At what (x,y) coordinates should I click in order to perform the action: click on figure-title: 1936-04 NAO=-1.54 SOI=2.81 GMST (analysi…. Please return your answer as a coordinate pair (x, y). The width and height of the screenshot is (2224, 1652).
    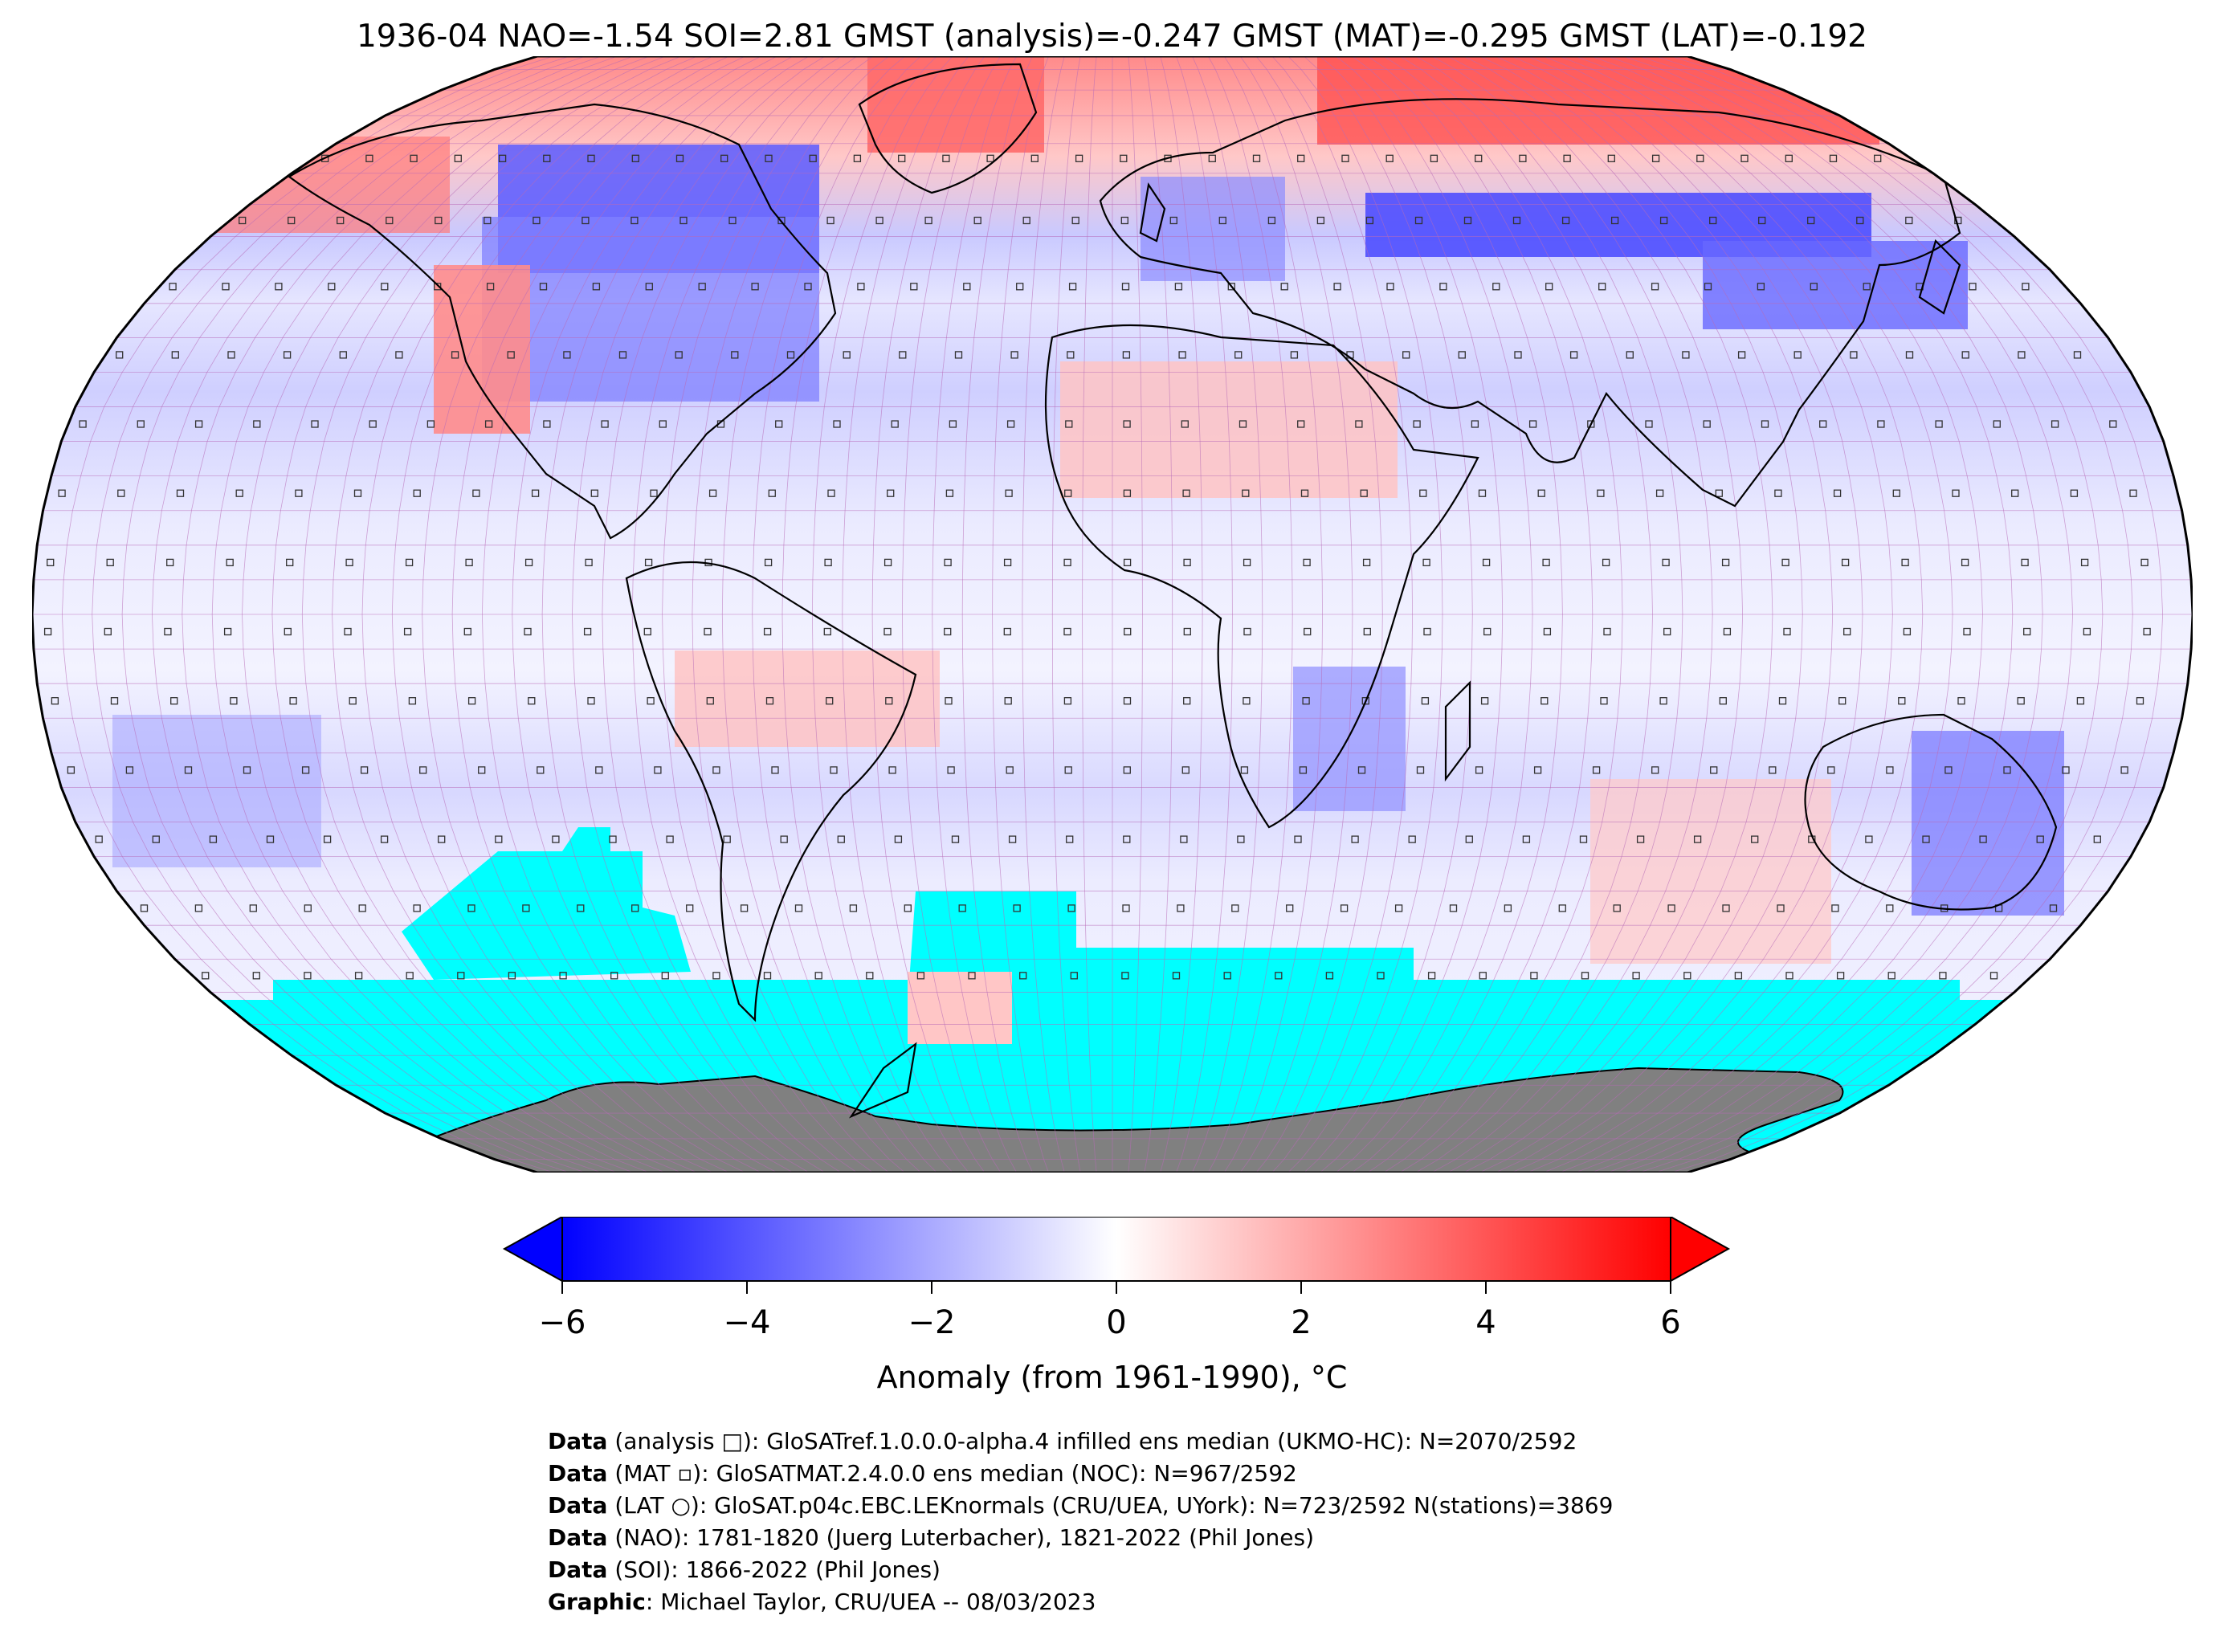
    Looking at the image, I should click on (1111, 36).